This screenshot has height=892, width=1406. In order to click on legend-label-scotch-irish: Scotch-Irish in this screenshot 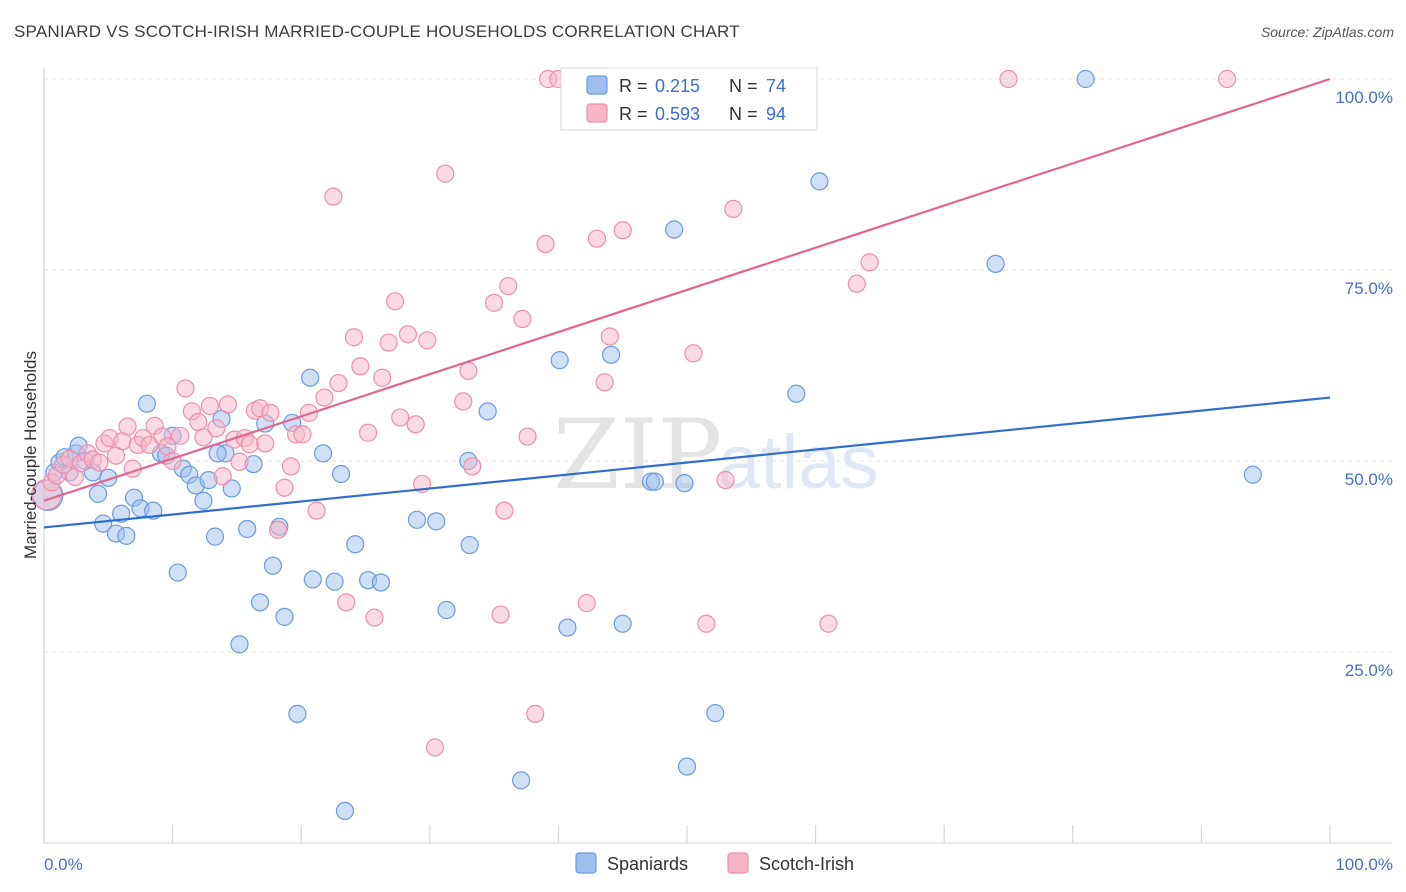, I will do `click(806, 864)`.